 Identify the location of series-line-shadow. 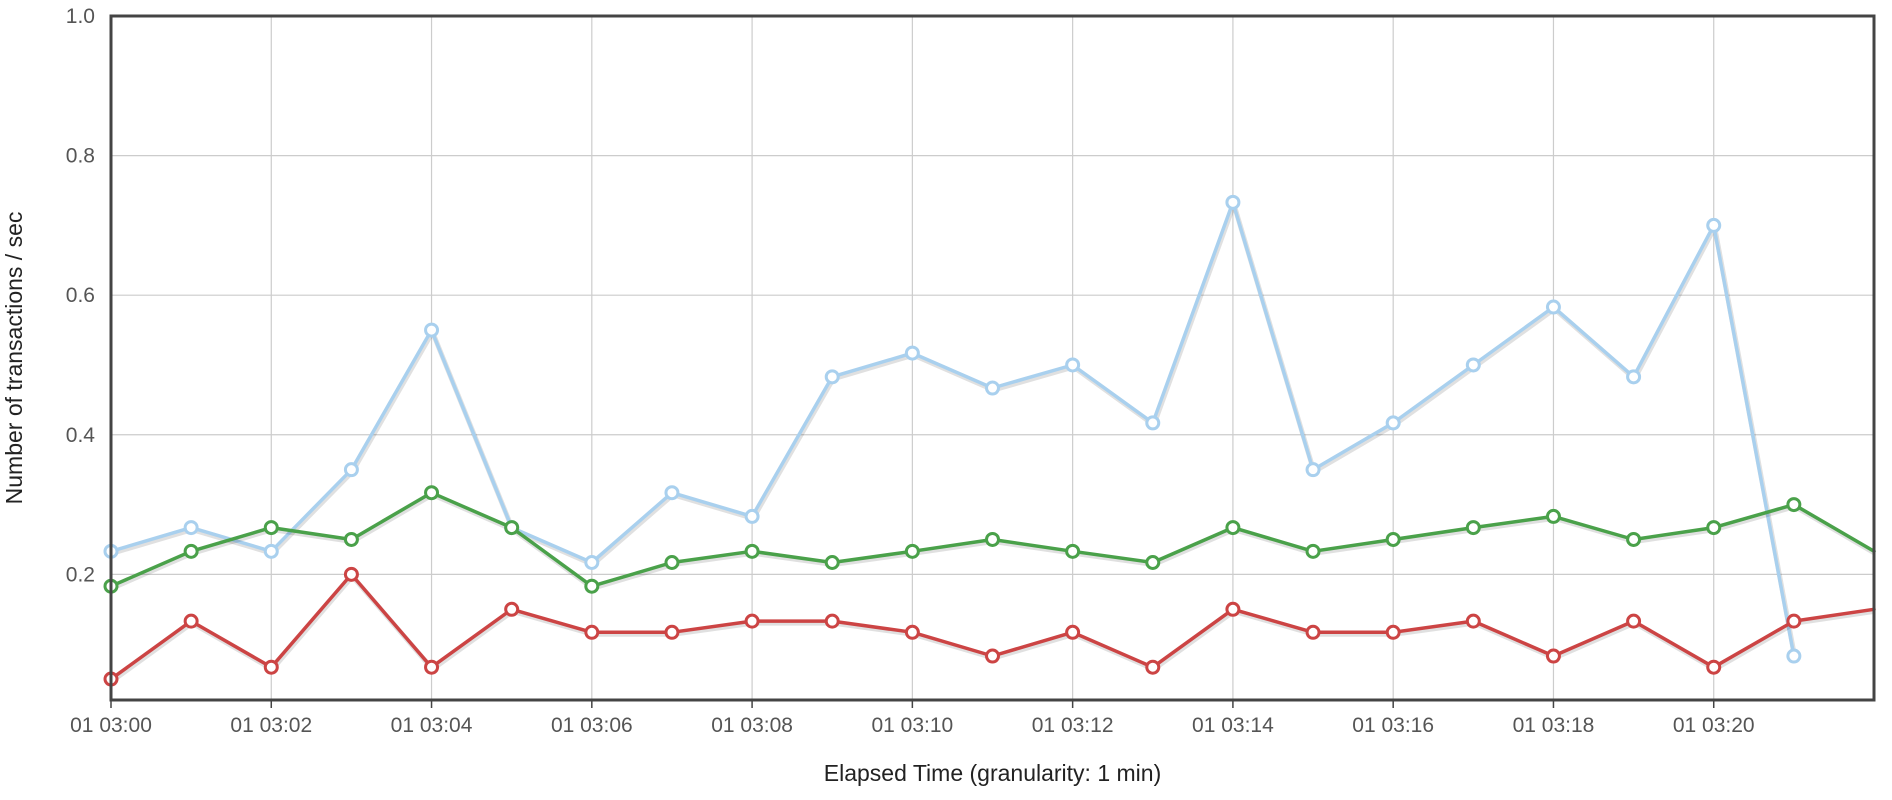
(993, 628).